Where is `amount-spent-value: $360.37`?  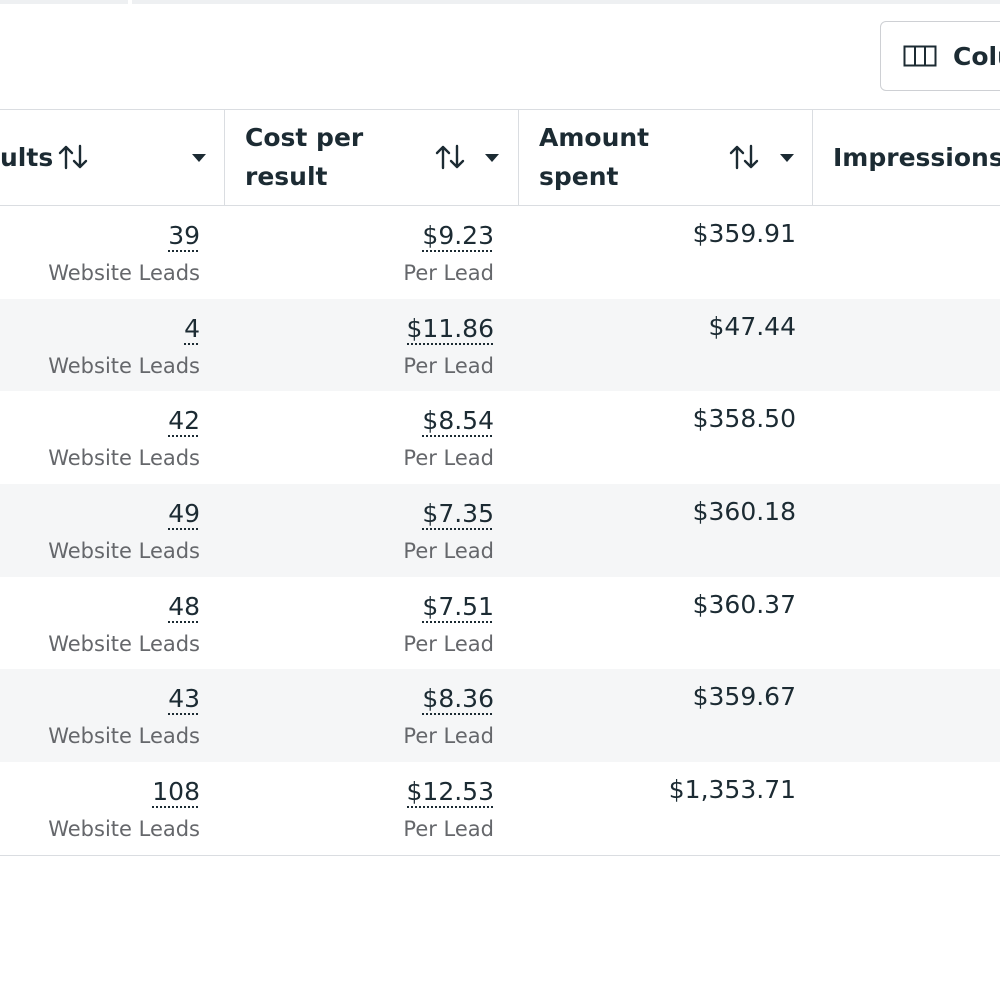
amount-spent-value: $360.37 is located at coordinates (744, 604).